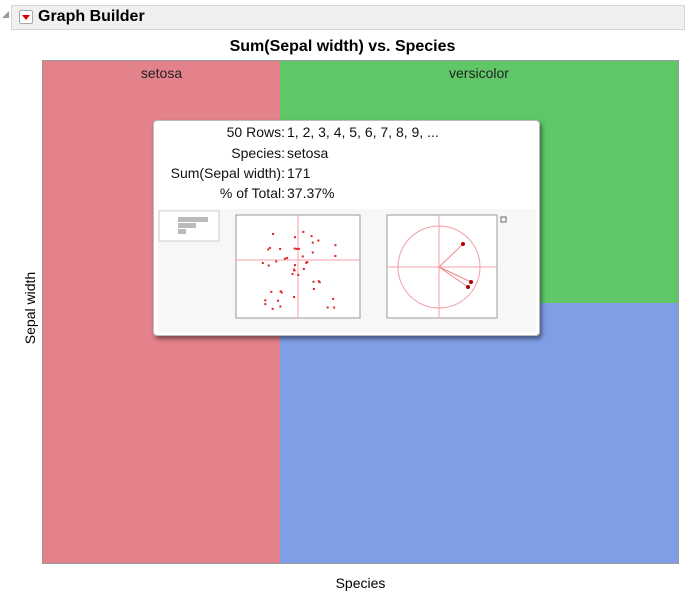 The image size is (685, 593). Describe the element at coordinates (299, 173) in the screenshot. I see `tooltip-value: 171` at that location.